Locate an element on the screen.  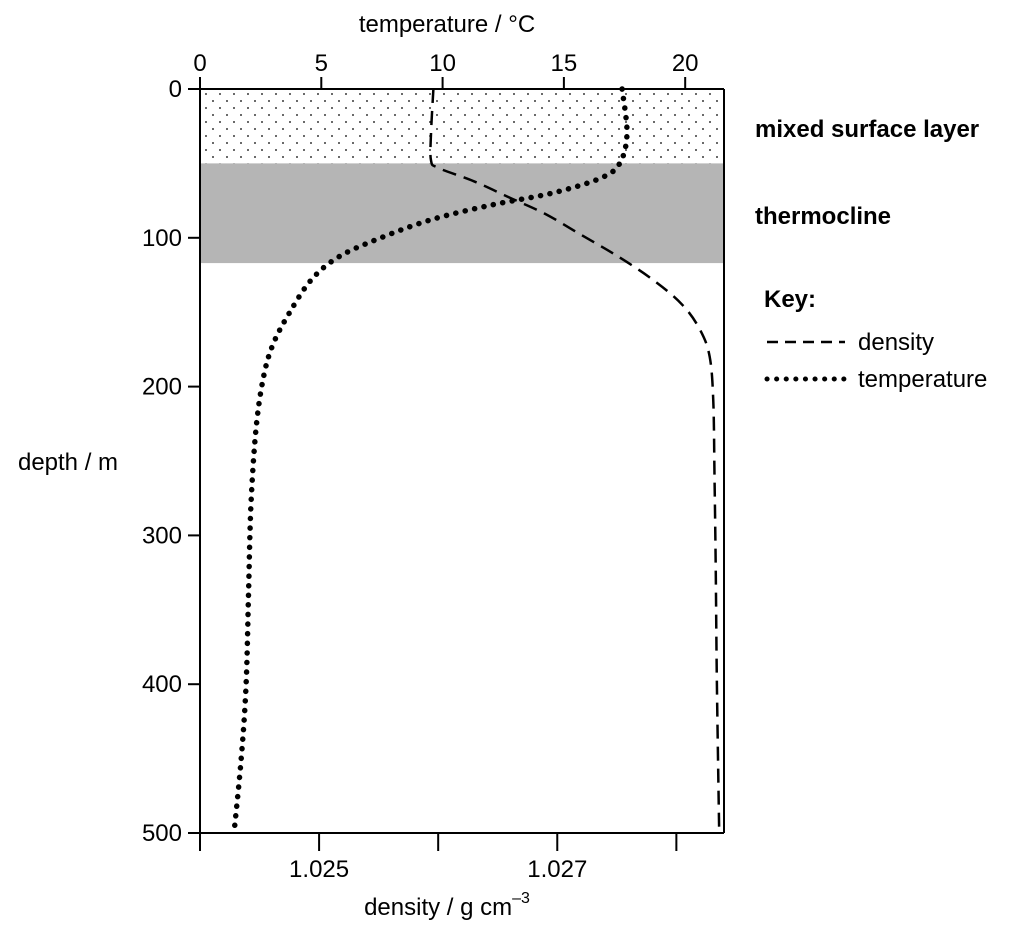
legend-label-density: density is located at coordinates (896, 342).